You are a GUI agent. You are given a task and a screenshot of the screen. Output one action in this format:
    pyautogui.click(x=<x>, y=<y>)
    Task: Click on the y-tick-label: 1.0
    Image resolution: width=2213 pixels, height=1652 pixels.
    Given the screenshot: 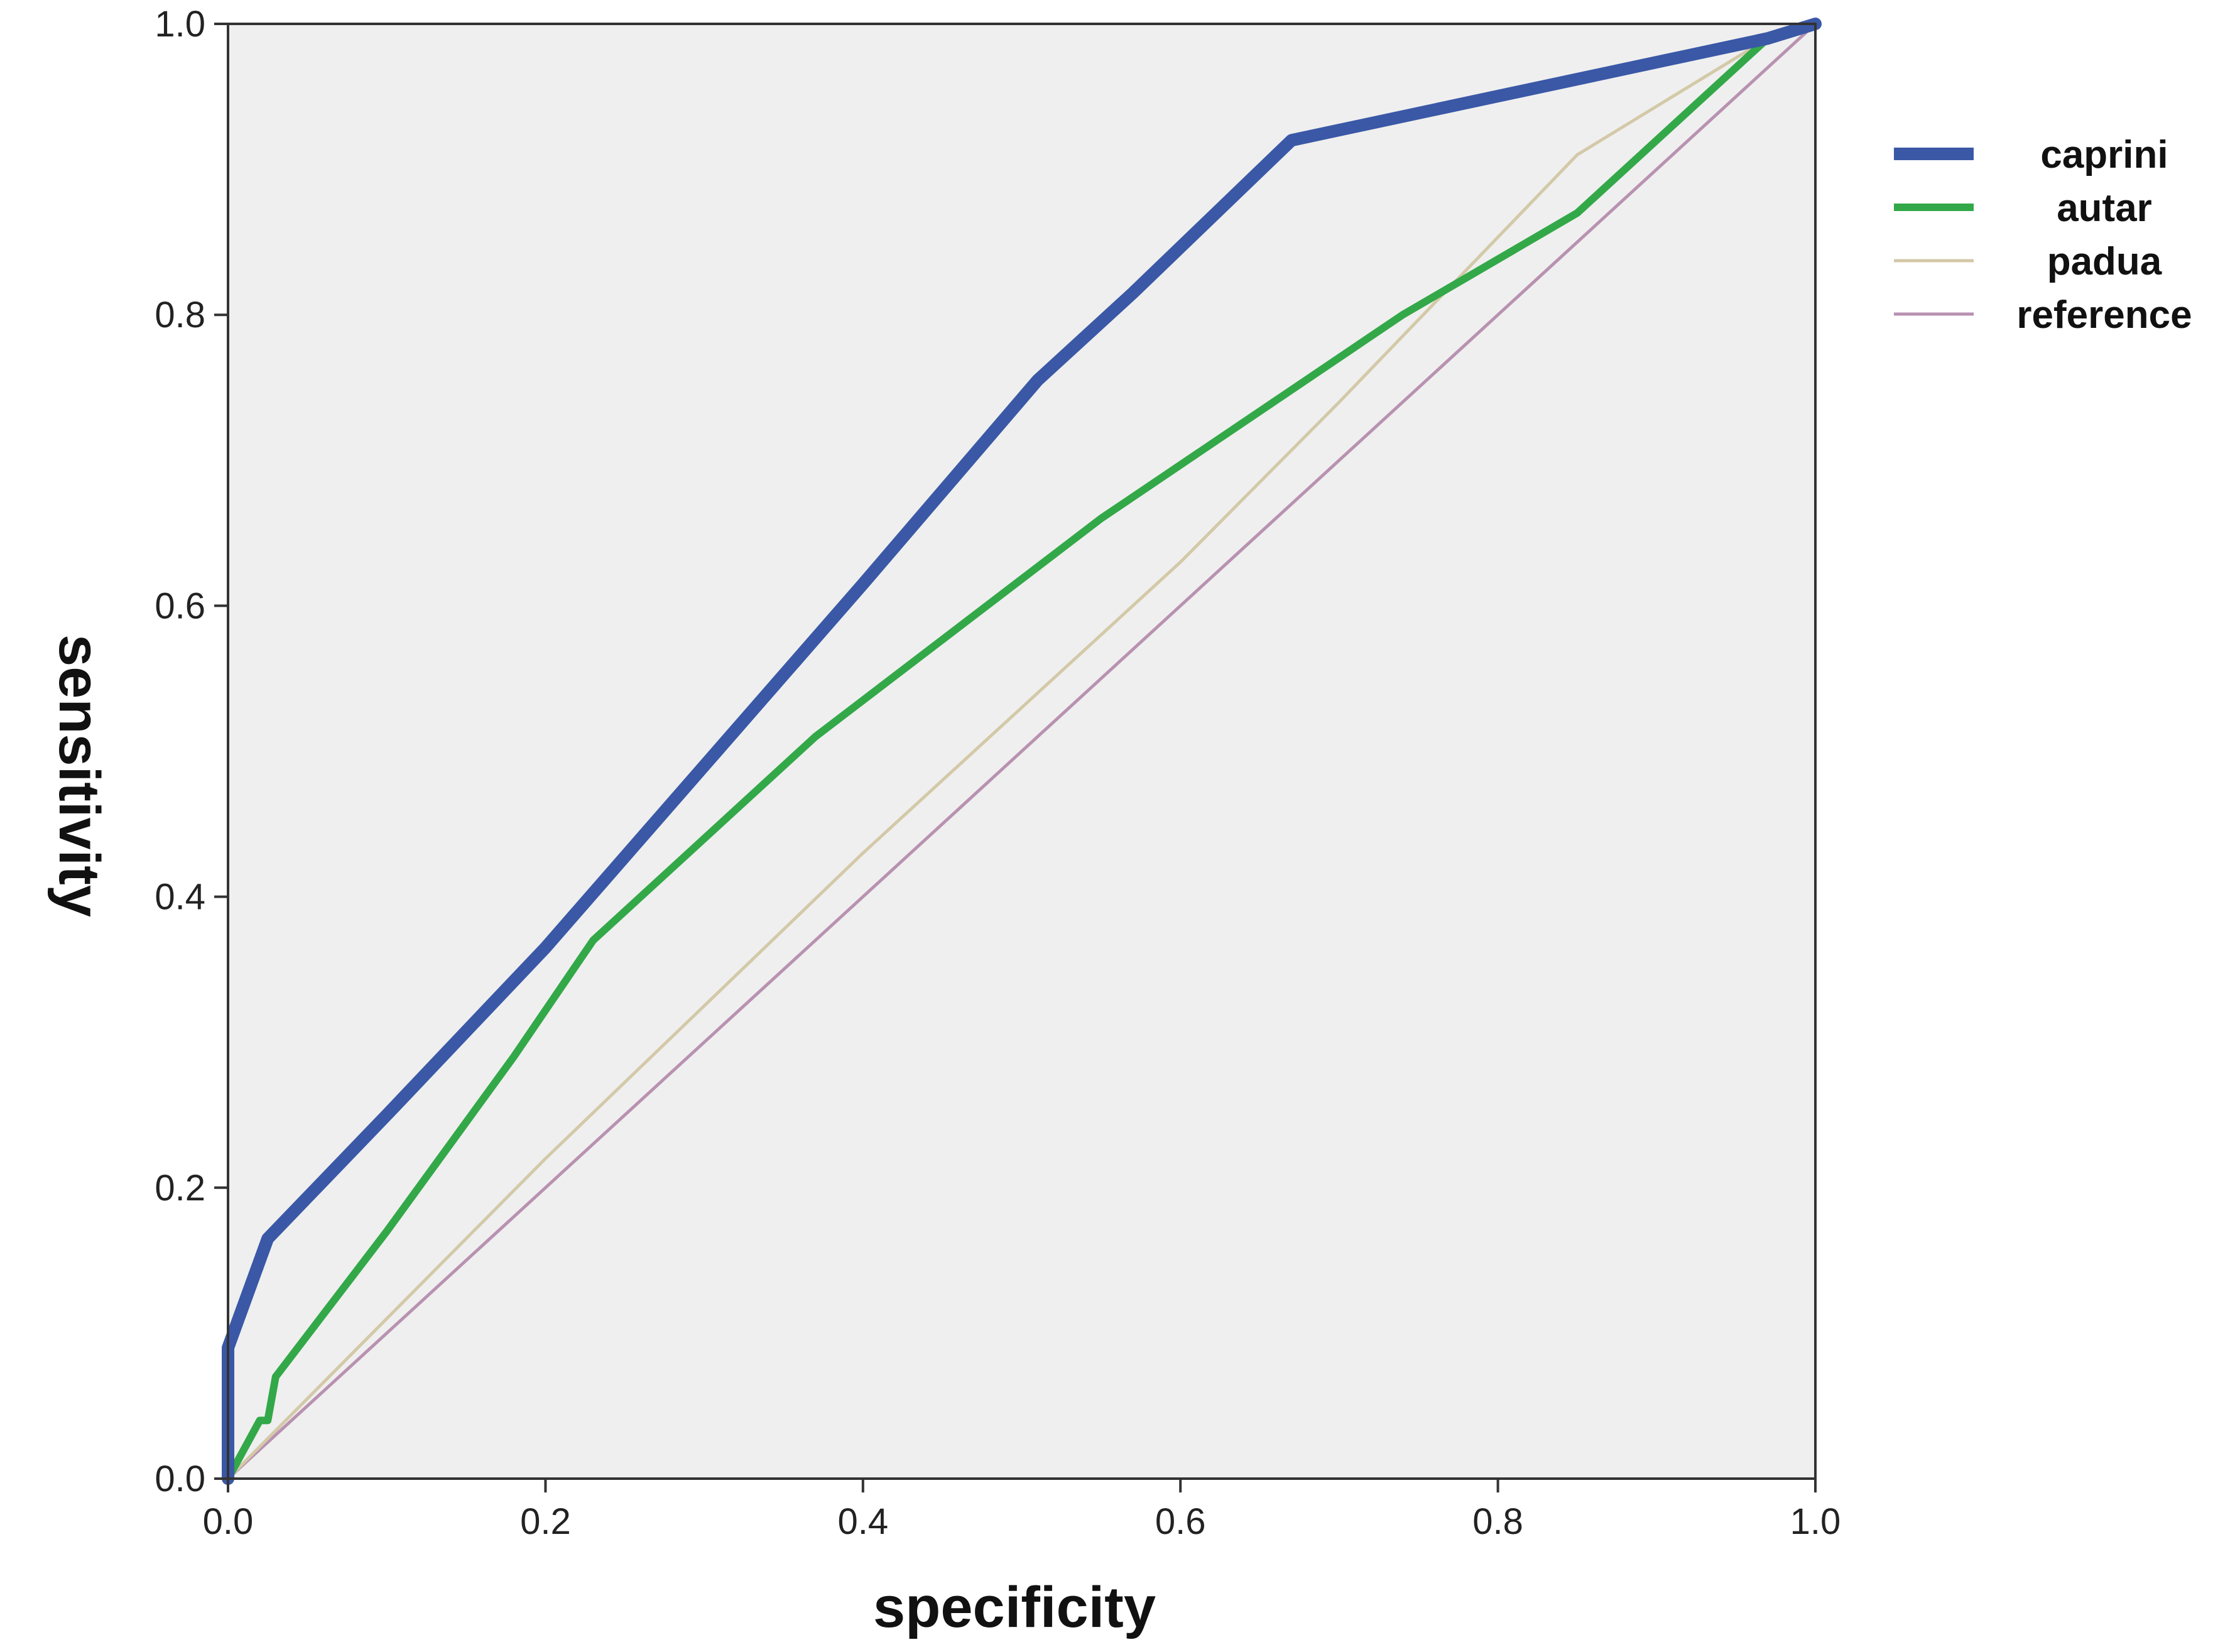 What is the action you would take?
    pyautogui.click(x=180, y=24)
    